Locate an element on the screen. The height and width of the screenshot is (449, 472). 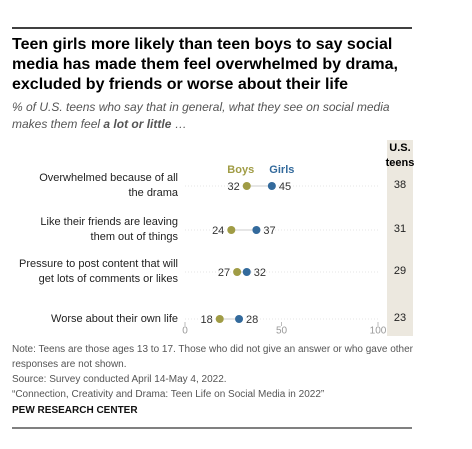
total-value: 31 is located at coordinates (400, 229).